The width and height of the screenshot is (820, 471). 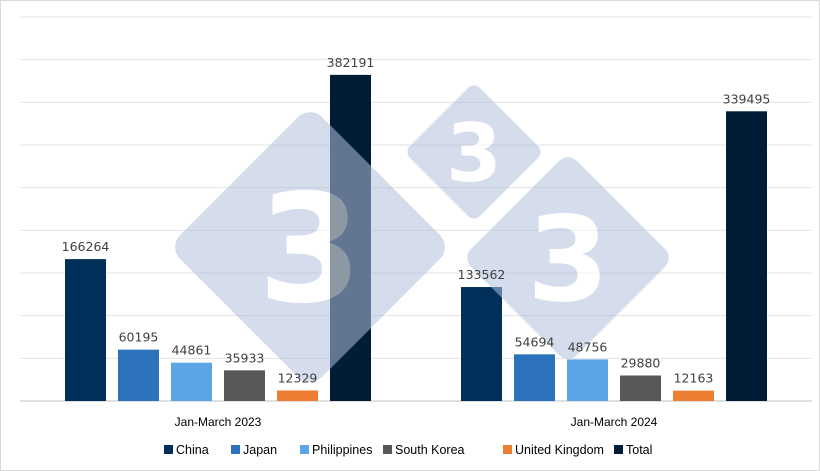 What do you see at coordinates (342, 450) in the screenshot?
I see `legend-label: Philippines` at bounding box center [342, 450].